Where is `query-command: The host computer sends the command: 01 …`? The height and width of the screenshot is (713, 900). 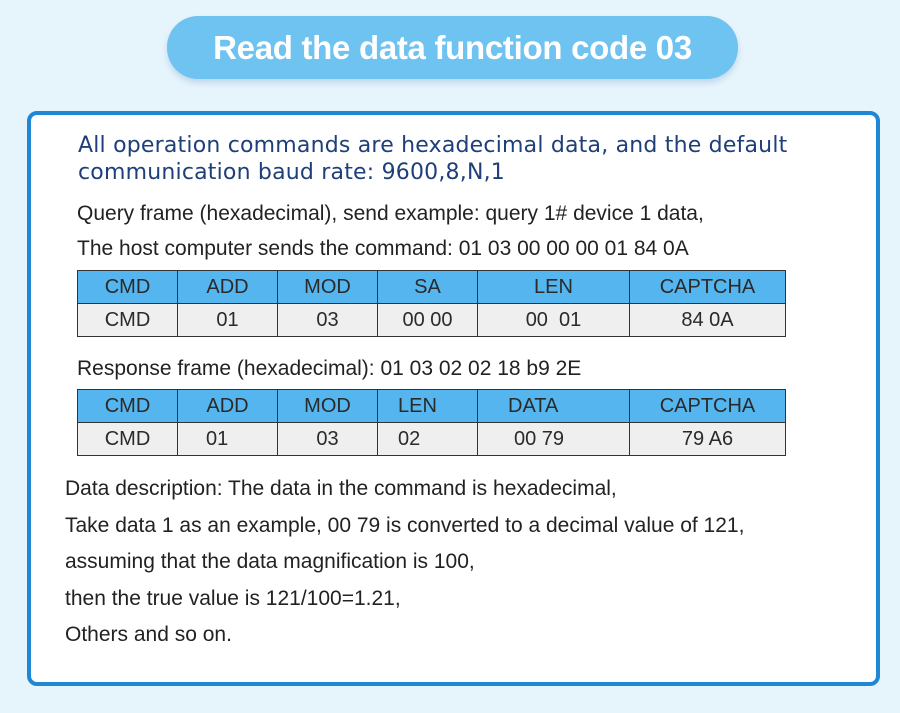
query-command: The host computer sends the command: 01 … is located at coordinates (383, 248).